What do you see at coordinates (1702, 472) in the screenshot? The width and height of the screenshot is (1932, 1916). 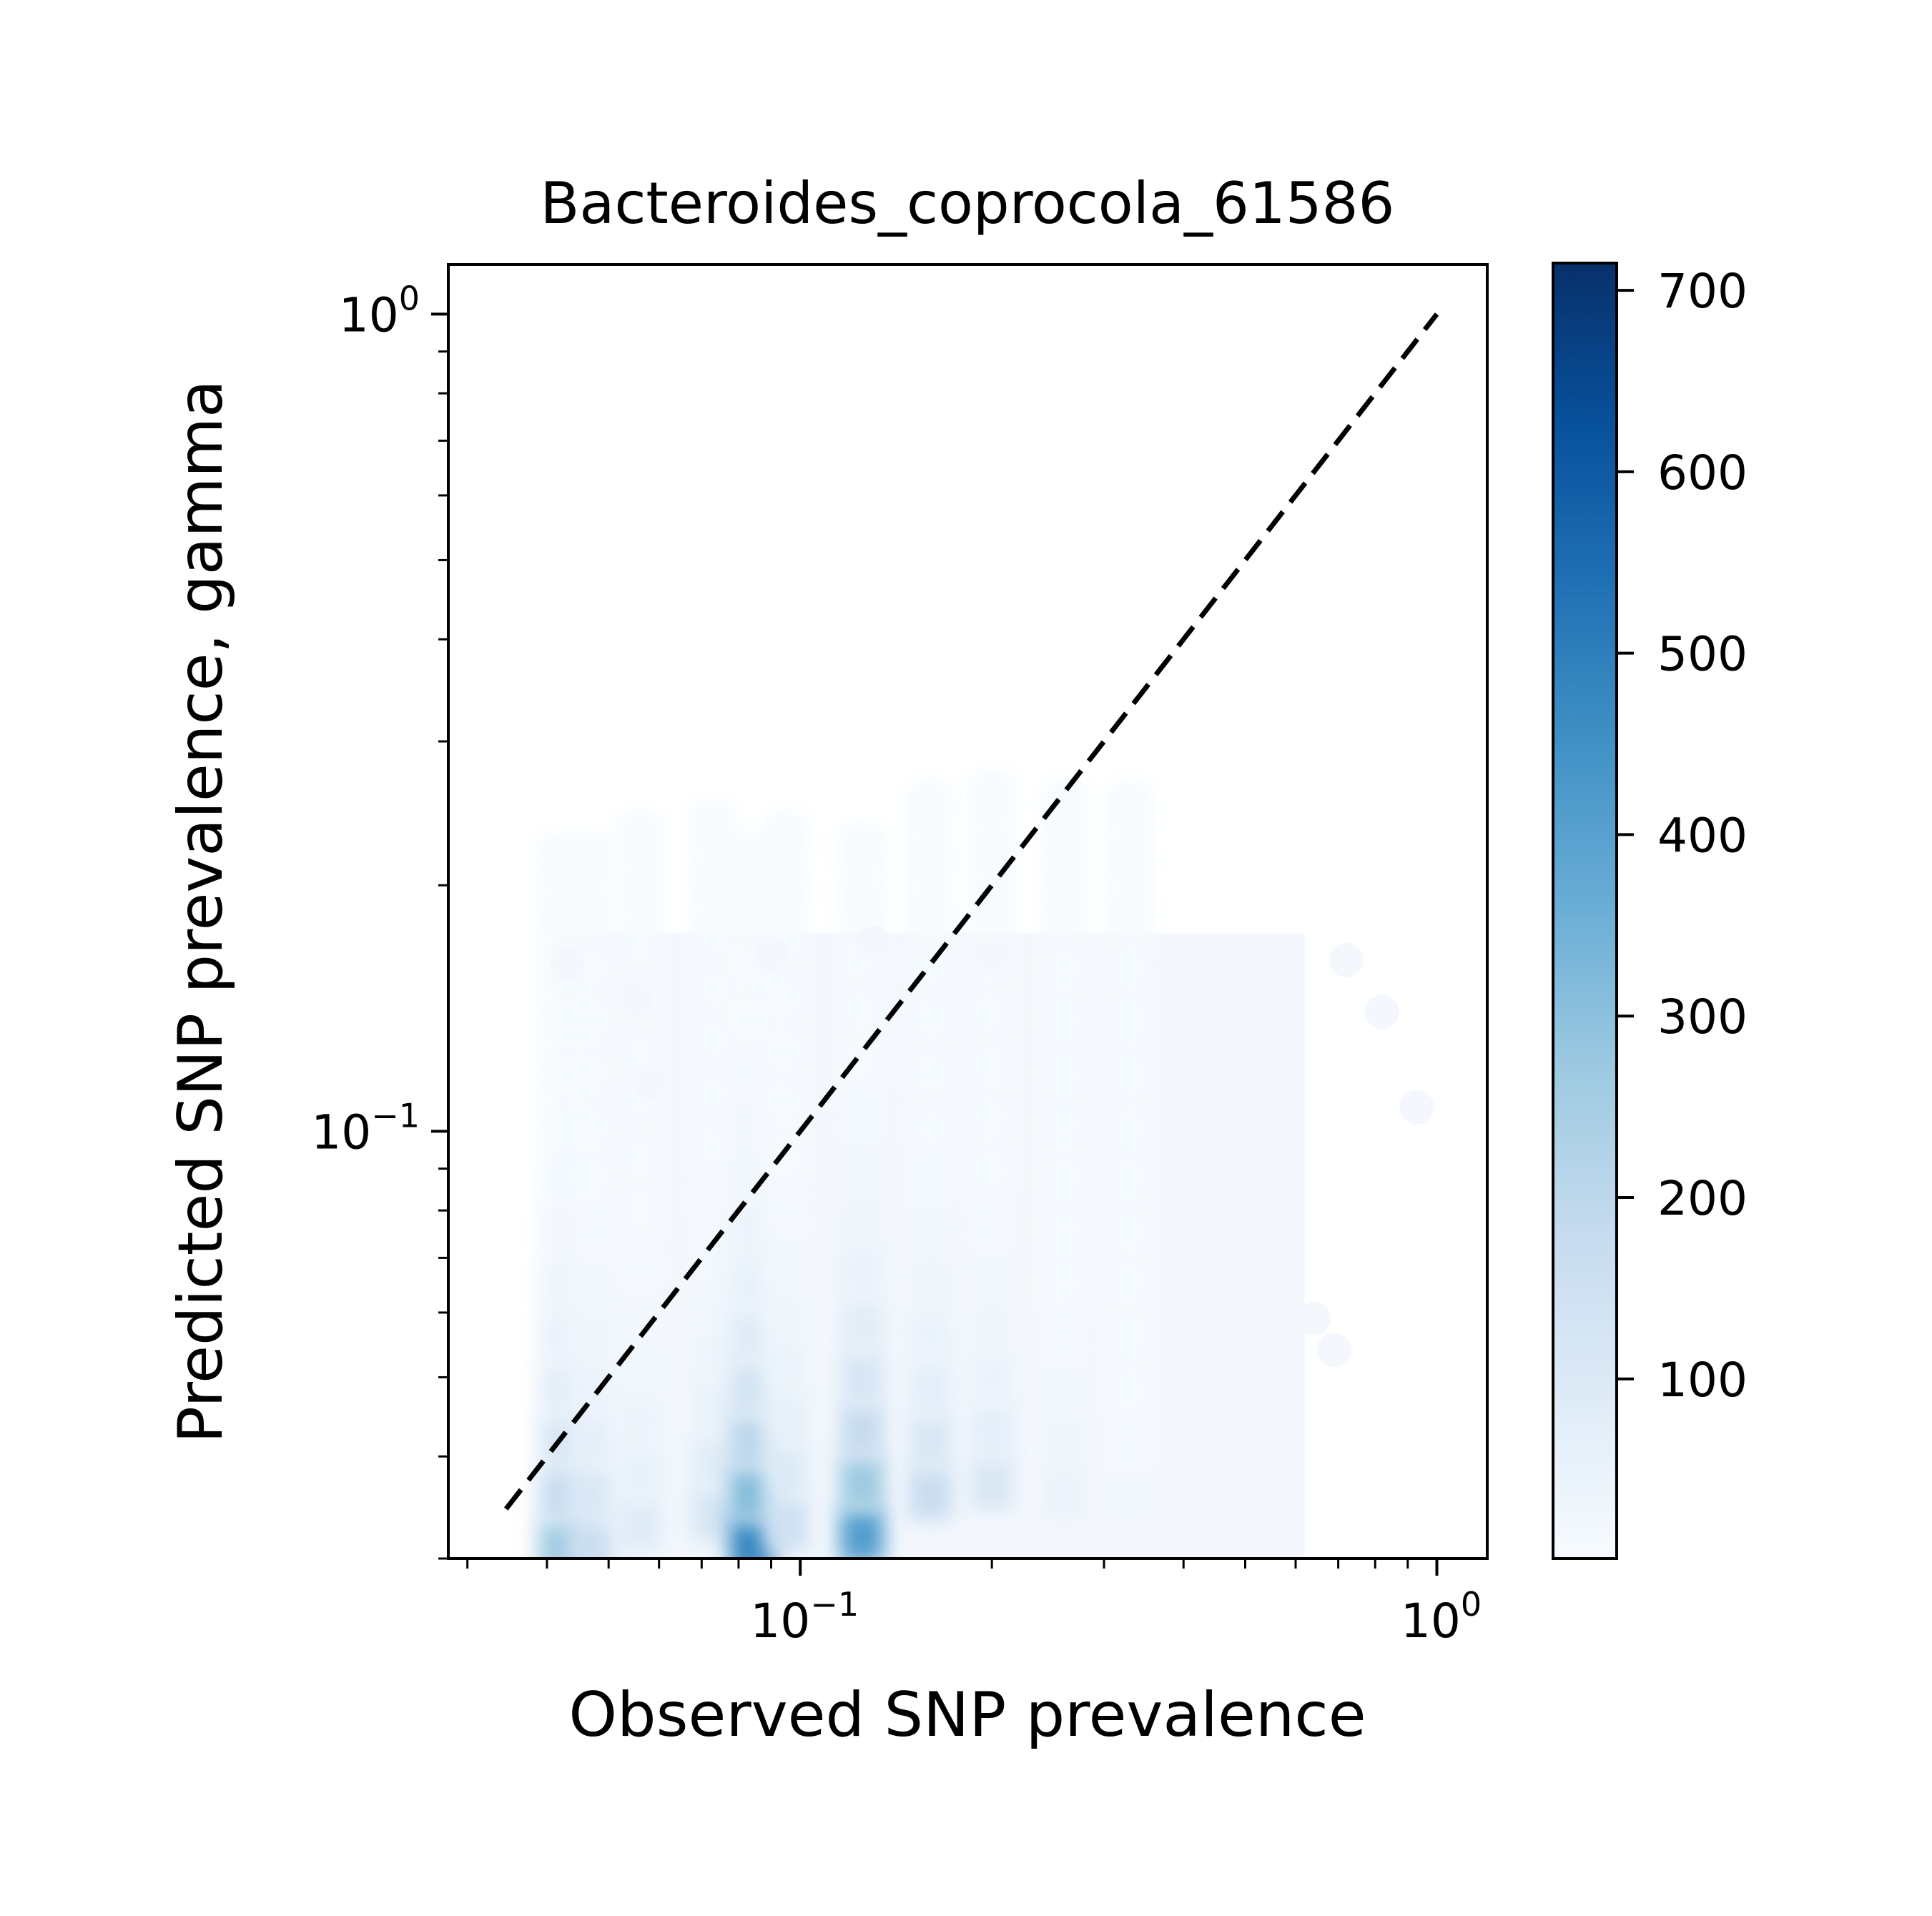 I see `colorbar-tick-label: 600` at bounding box center [1702, 472].